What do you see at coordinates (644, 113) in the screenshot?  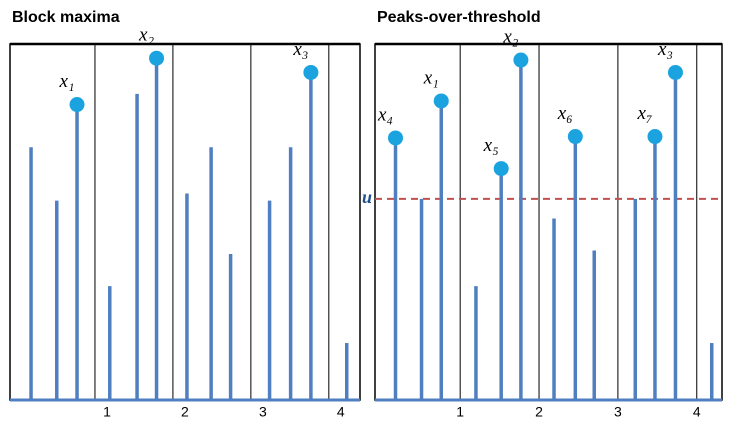 I see `peak-label: x₇` at bounding box center [644, 113].